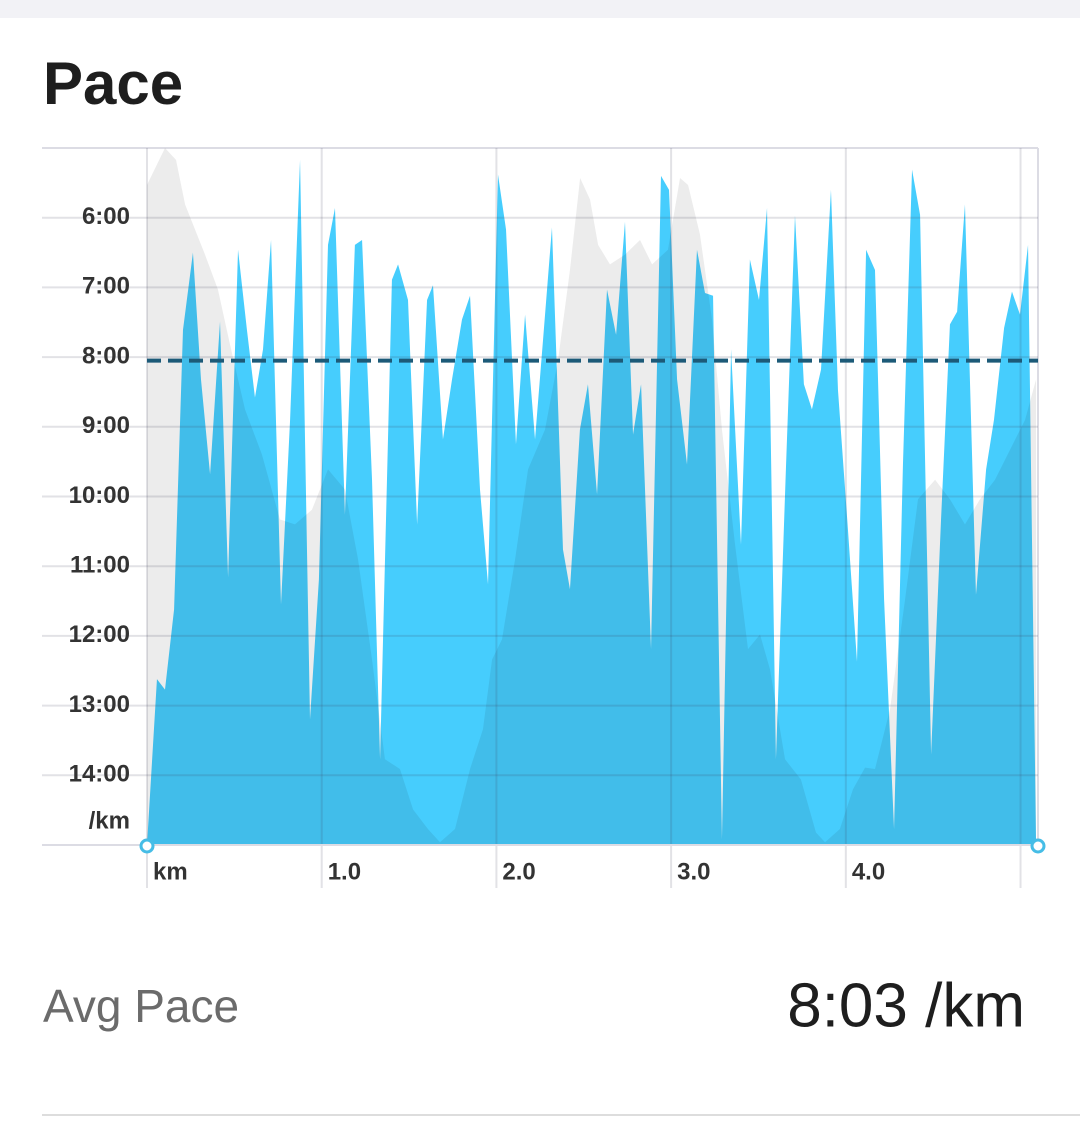  What do you see at coordinates (141, 1006) in the screenshot?
I see `summary-label: Avg Pace` at bounding box center [141, 1006].